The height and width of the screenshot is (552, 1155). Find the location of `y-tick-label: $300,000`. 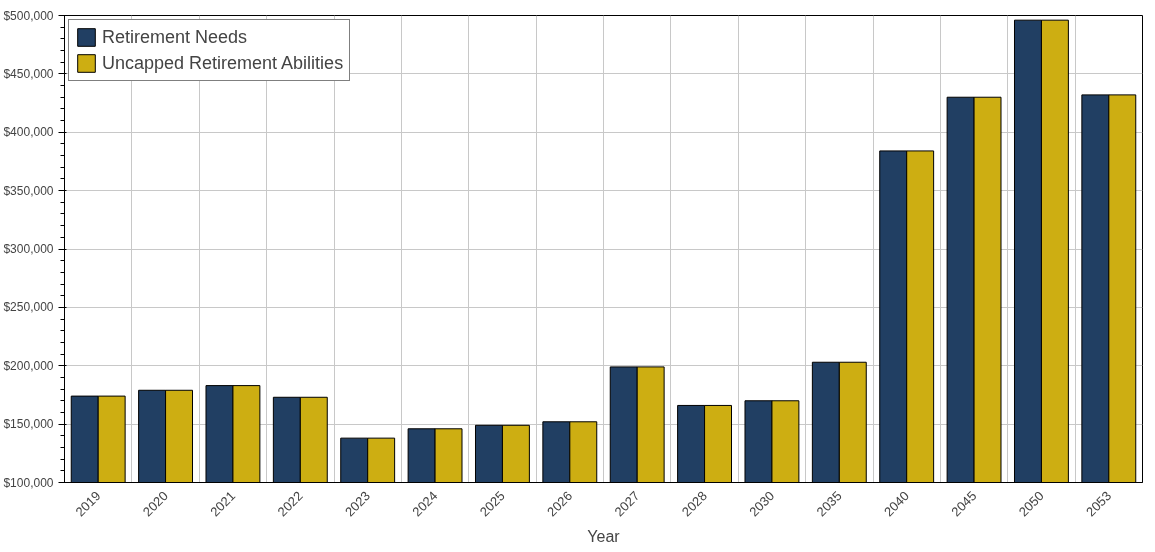

y-tick-label: $300,000 is located at coordinates (28, 249).